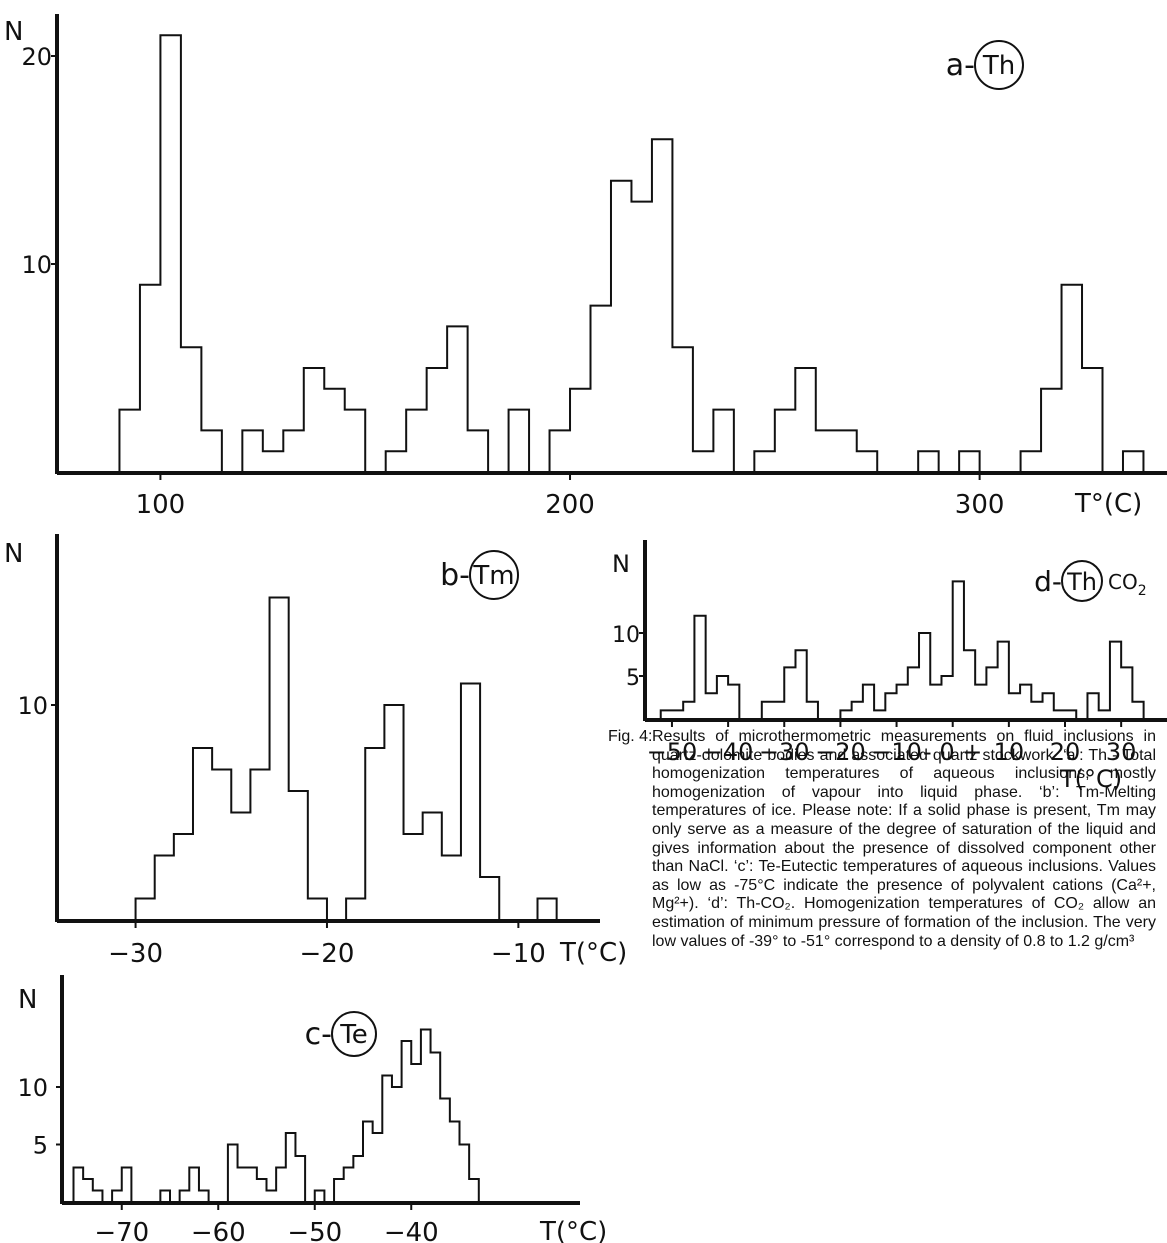 The image size is (1167, 1243). Describe the element at coordinates (1108, 504) in the screenshot. I see `x-axis-label: T°(C)` at that location.